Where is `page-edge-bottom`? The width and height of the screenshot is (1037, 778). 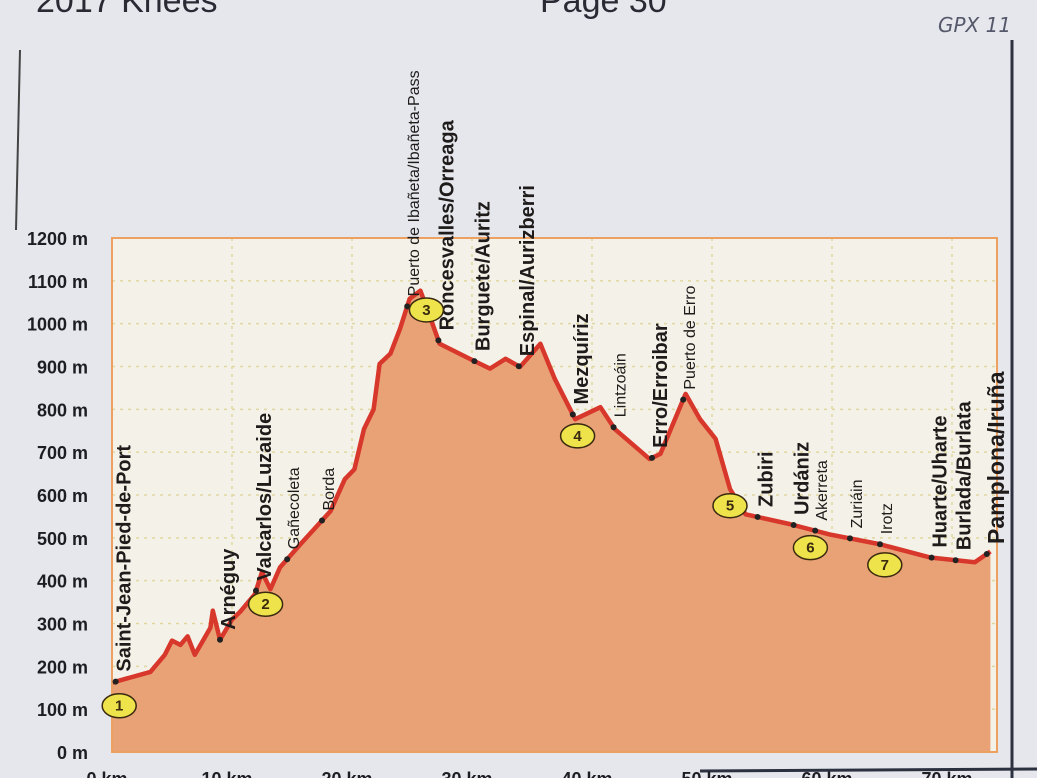
page-edge-bottom is located at coordinates (868, 770).